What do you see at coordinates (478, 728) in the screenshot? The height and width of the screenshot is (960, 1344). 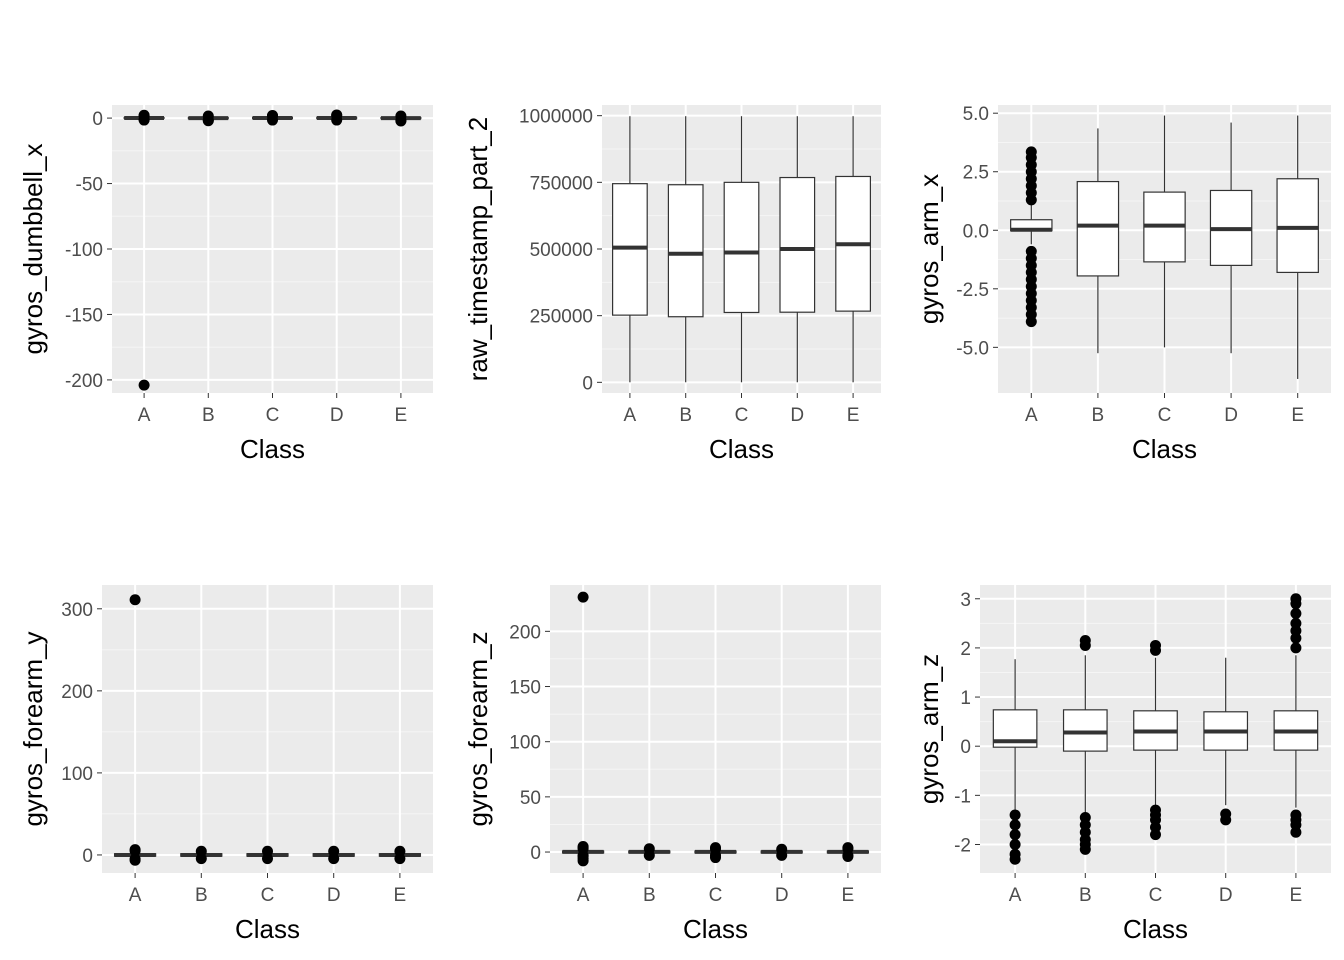 I see `y-axis-title: gyros_forearm_z` at bounding box center [478, 728].